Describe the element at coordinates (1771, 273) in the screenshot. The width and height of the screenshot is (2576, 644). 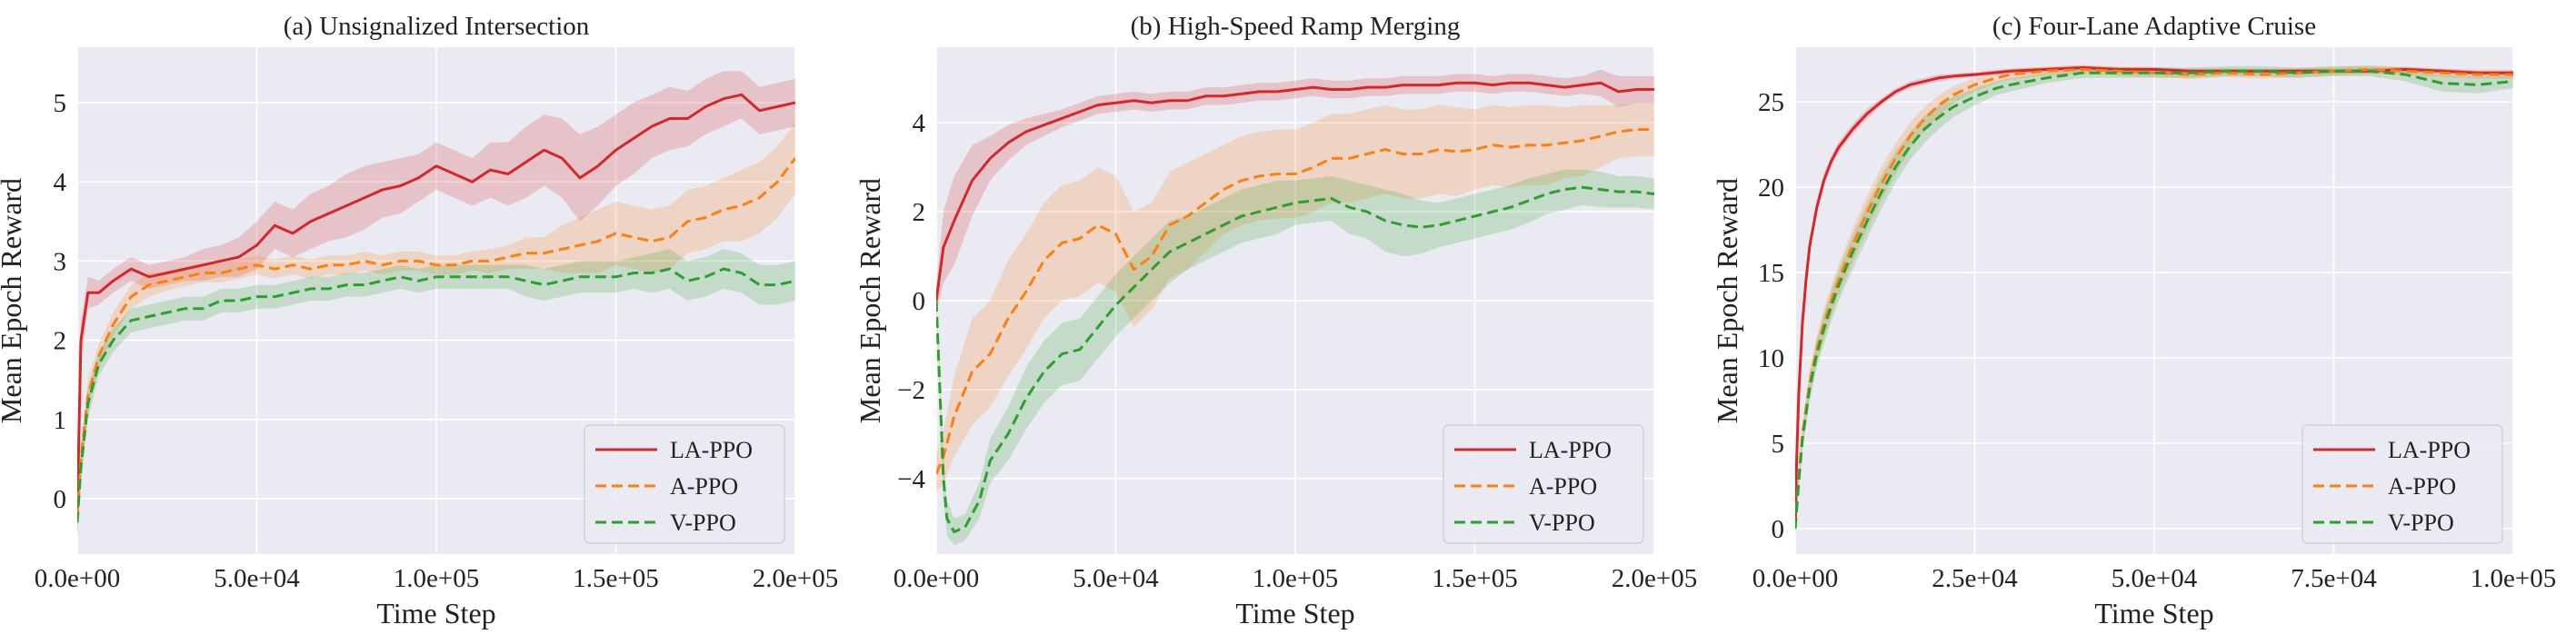
I see `y-tick-label: 15` at that location.